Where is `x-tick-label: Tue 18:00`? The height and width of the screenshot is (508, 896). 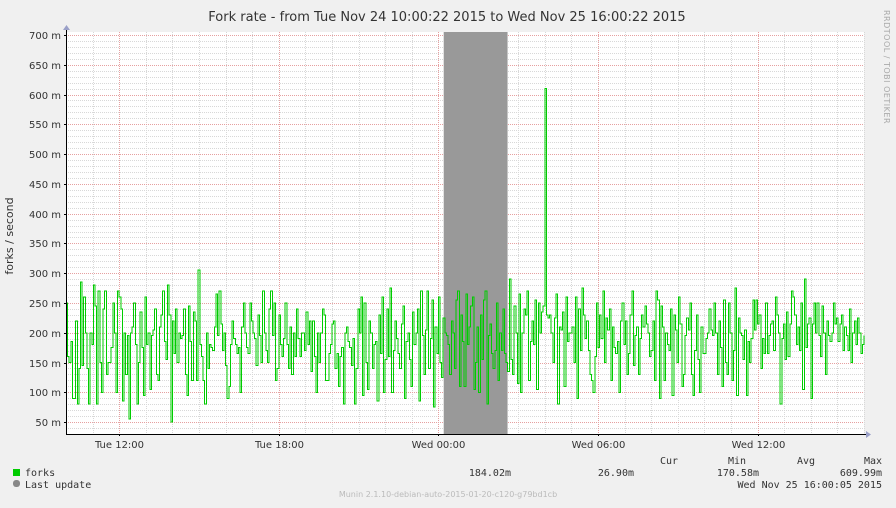
x-tick-label: Tue 18:00 is located at coordinates (279, 445).